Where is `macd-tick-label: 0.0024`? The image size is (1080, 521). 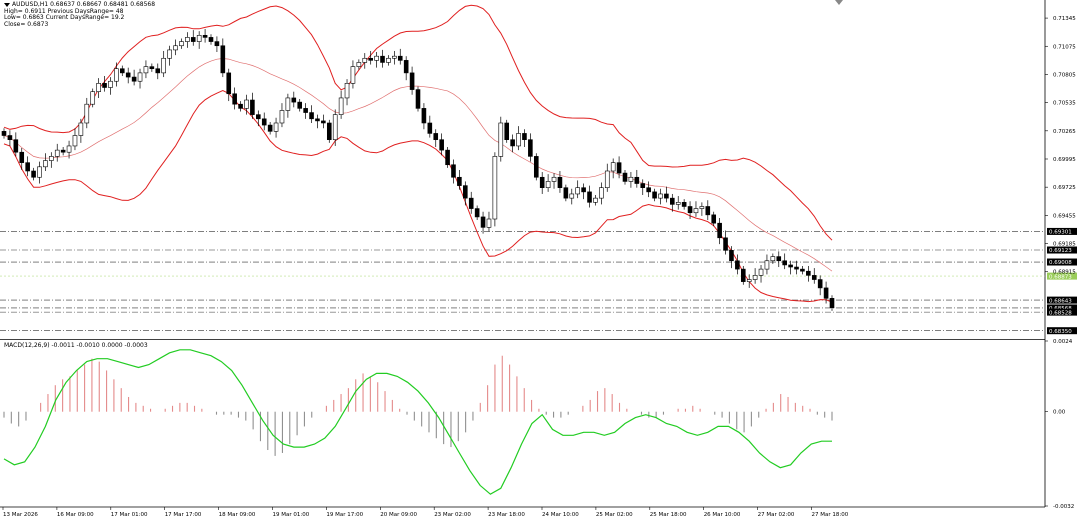
macd-tick-label: 0.0024 is located at coordinates (1063, 342).